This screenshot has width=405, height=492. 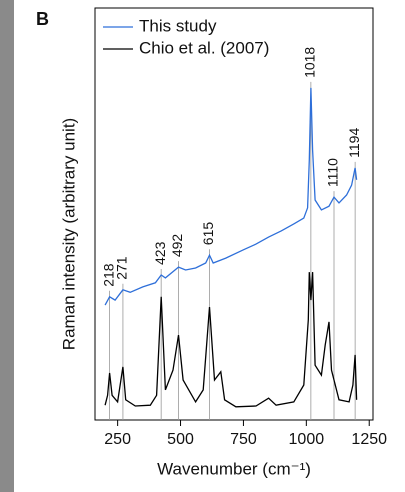 What do you see at coordinates (243, 439) in the screenshot?
I see `x-tick-label: 750` at bounding box center [243, 439].